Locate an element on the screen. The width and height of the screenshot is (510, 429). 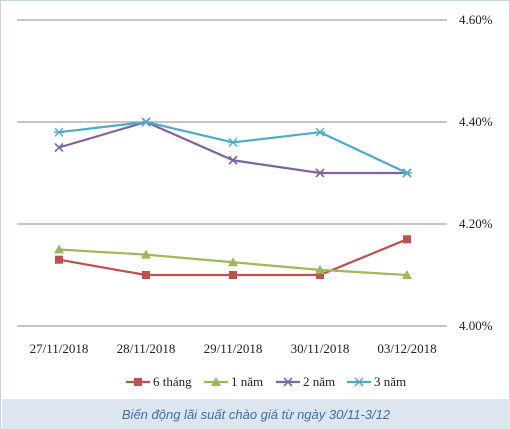
legend-label: 2 năm is located at coordinates (319, 381).